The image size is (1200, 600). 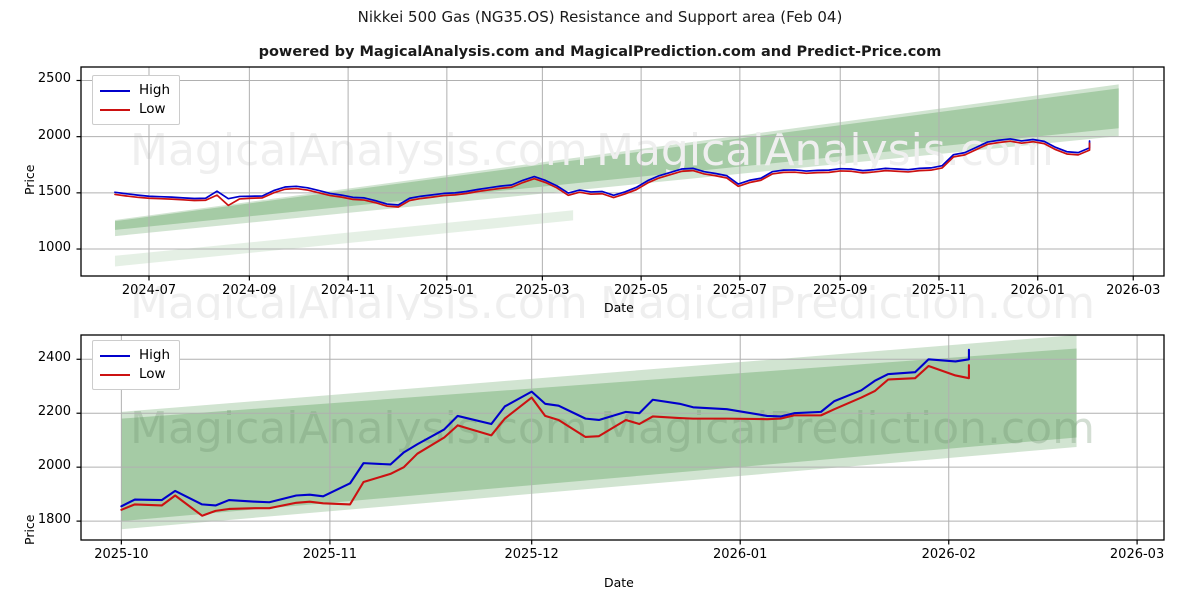 I want to click on x-tick-label: 2025-09, so click(x=840, y=290).